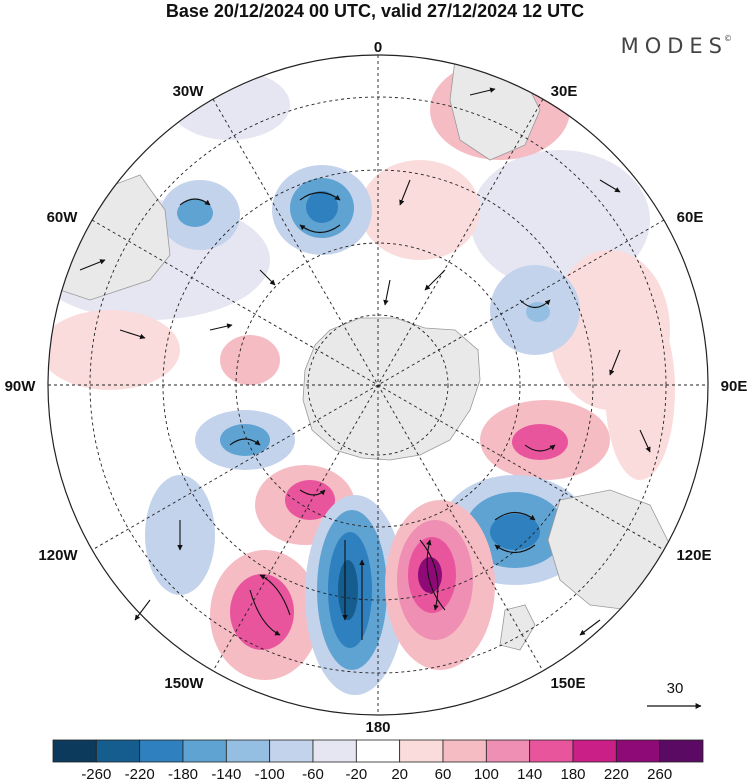  What do you see at coordinates (675, 688) in the screenshot?
I see `reference-vector-label: 30` at bounding box center [675, 688].